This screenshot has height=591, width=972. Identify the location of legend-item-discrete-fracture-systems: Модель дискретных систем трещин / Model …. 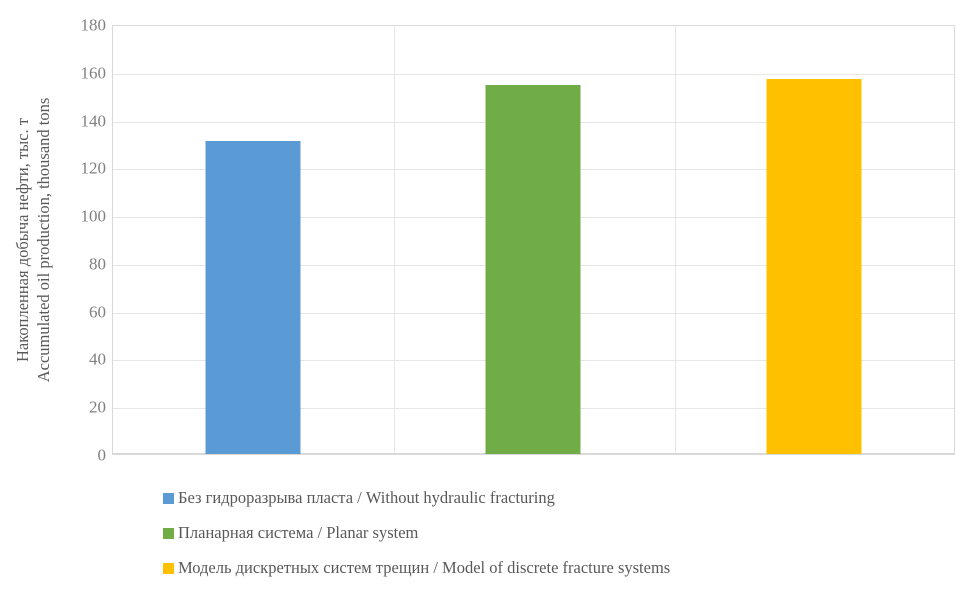
(558, 568).